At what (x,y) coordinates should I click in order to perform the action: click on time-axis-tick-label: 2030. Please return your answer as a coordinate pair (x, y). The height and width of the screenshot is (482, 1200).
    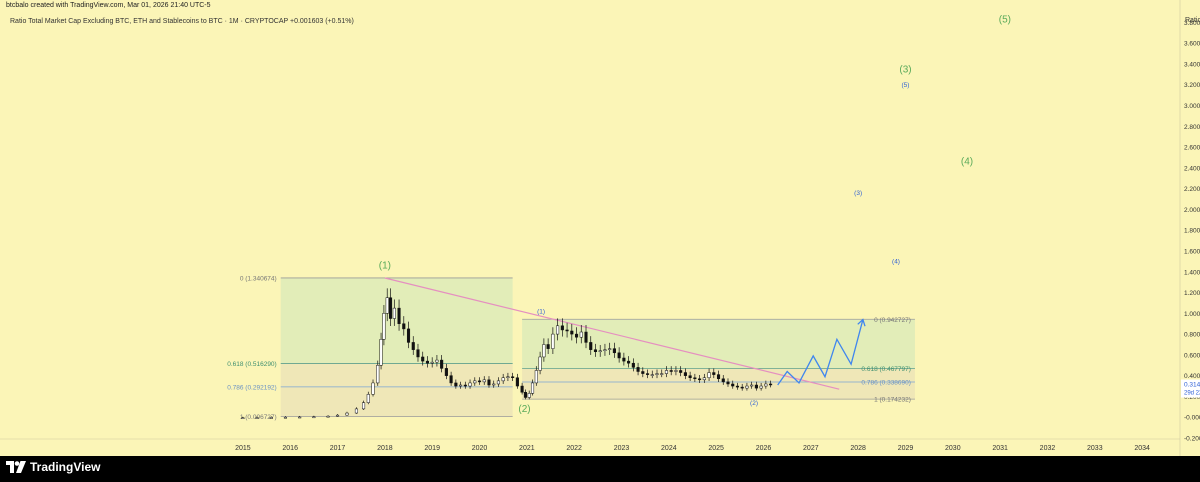
    Looking at the image, I should click on (953, 448).